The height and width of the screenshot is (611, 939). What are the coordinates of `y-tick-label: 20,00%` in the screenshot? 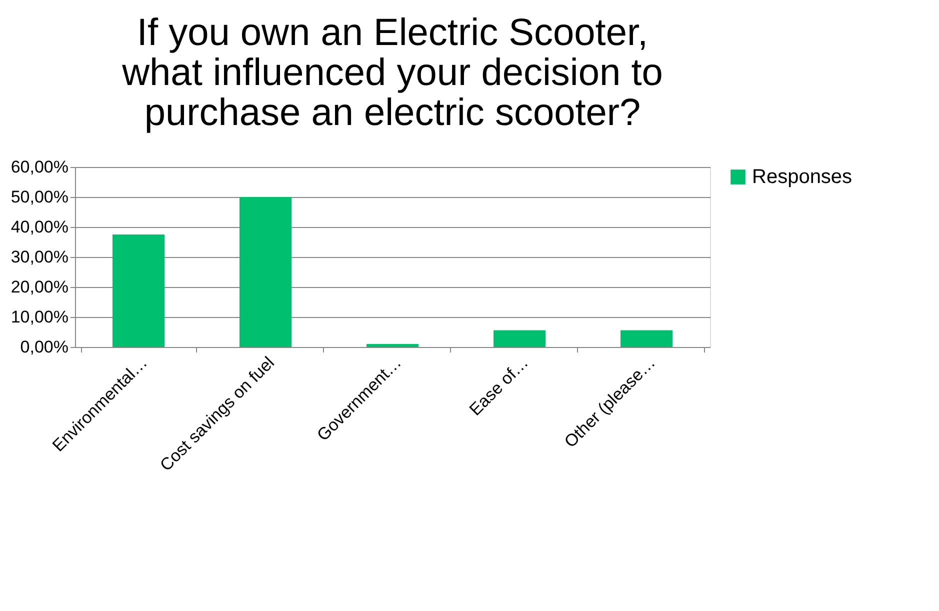 It's located at (39, 287).